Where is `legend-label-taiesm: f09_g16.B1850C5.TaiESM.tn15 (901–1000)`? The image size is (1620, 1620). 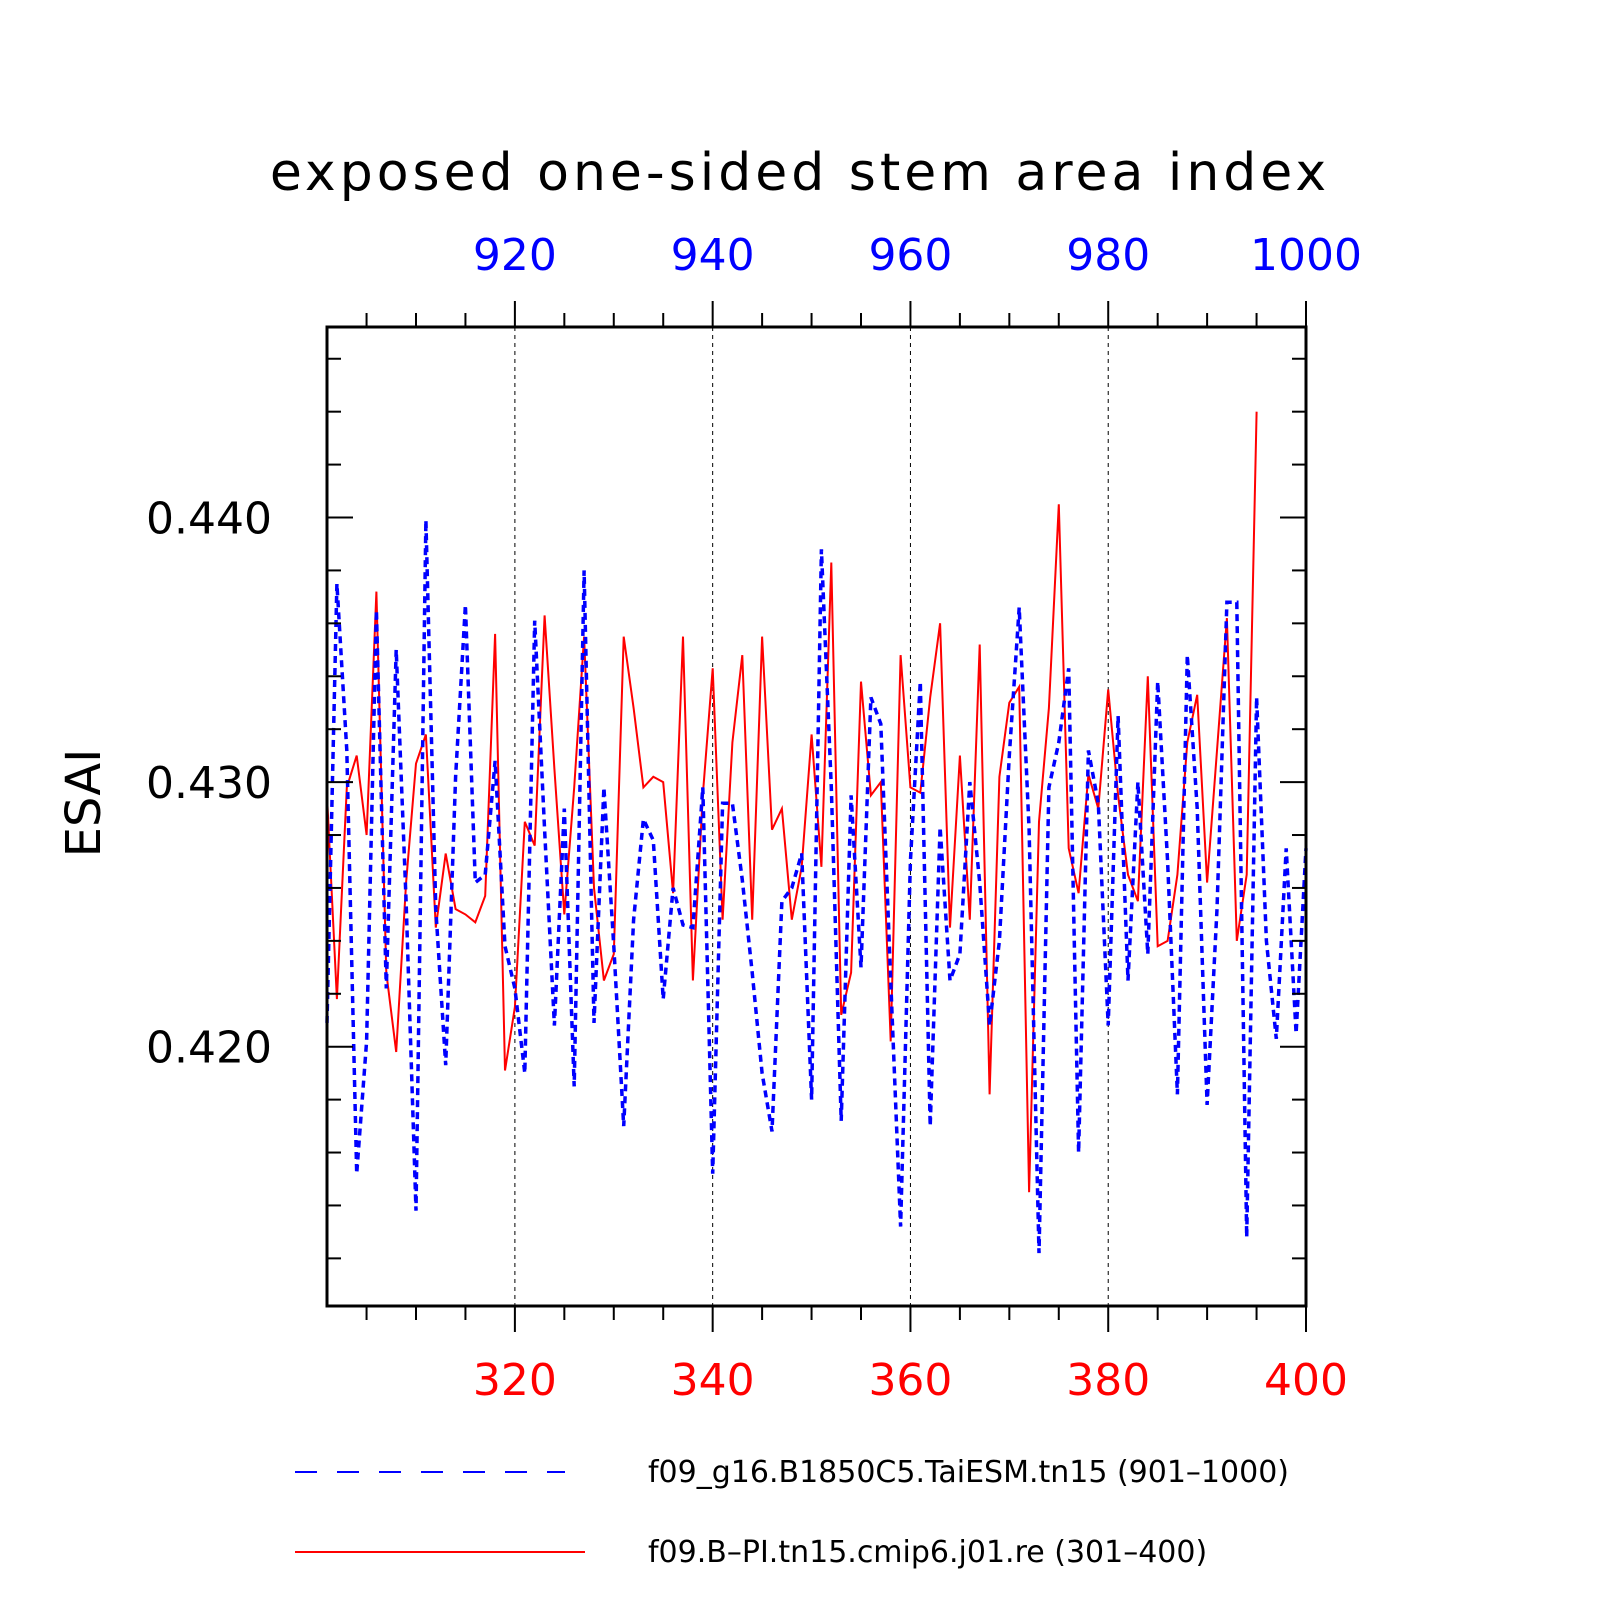 legend-label-taiesm: f09_g16.B1850C5.TaiESM.tn15 (901–1000) is located at coordinates (968, 1472).